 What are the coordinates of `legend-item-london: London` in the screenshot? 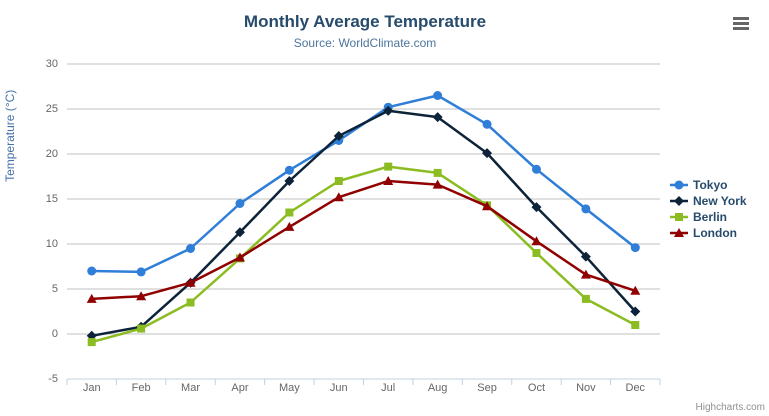 It's located at (708, 233).